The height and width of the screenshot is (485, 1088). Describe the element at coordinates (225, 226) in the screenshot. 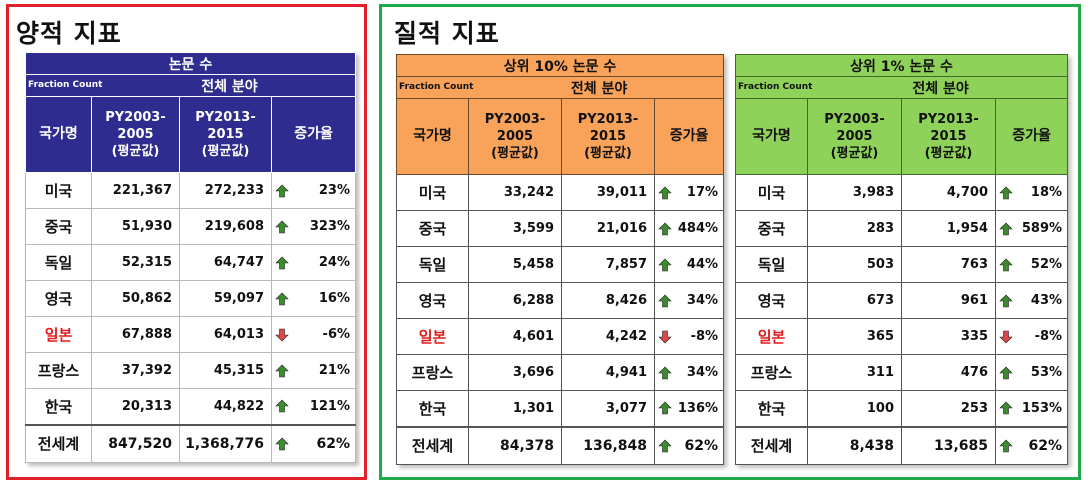

I see `period2-value: 219,608` at that location.